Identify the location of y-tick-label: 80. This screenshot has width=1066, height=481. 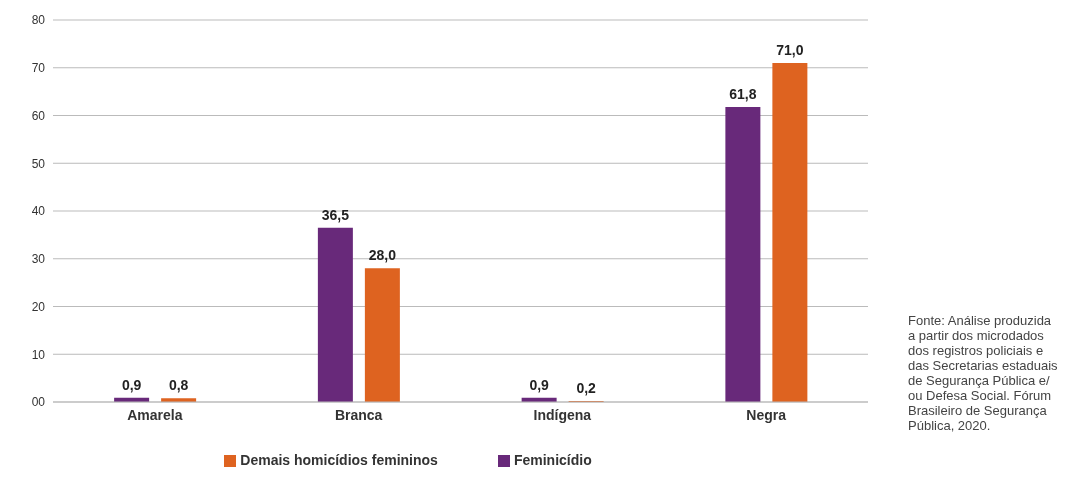
(38, 20).